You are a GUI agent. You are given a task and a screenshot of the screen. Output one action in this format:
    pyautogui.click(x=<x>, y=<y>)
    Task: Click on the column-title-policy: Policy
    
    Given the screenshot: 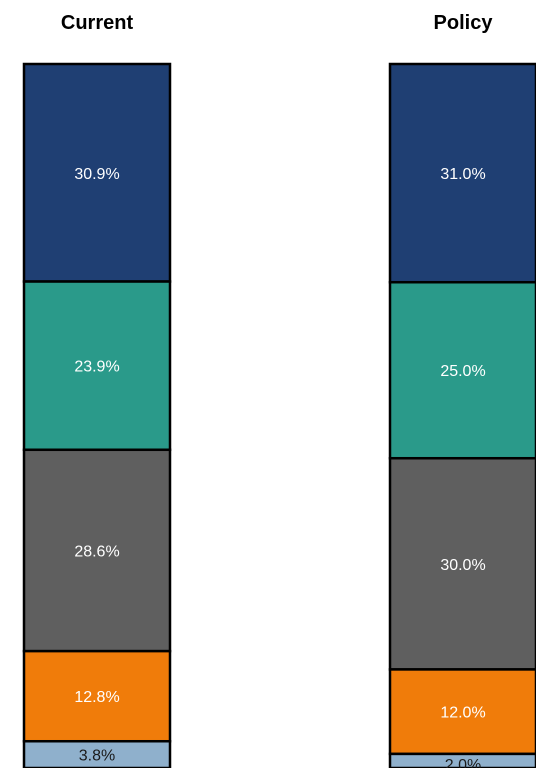 What is the action you would take?
    pyautogui.click(x=464, y=23)
    